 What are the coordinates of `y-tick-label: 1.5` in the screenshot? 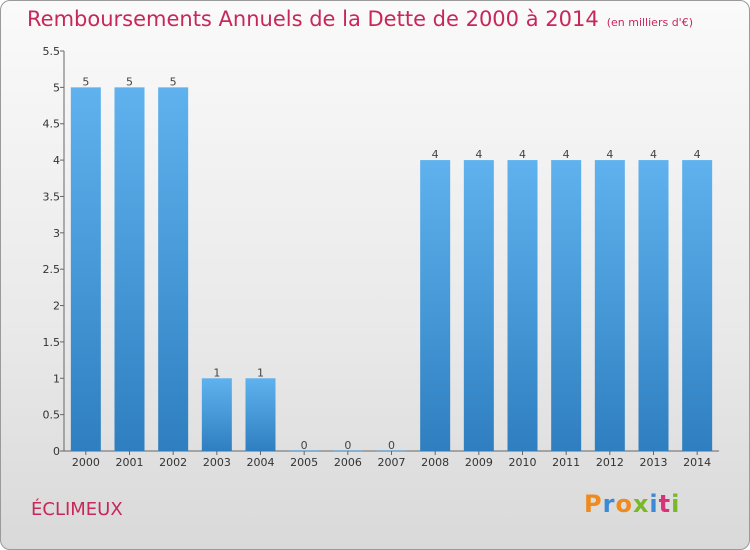 It's located at (52, 342).